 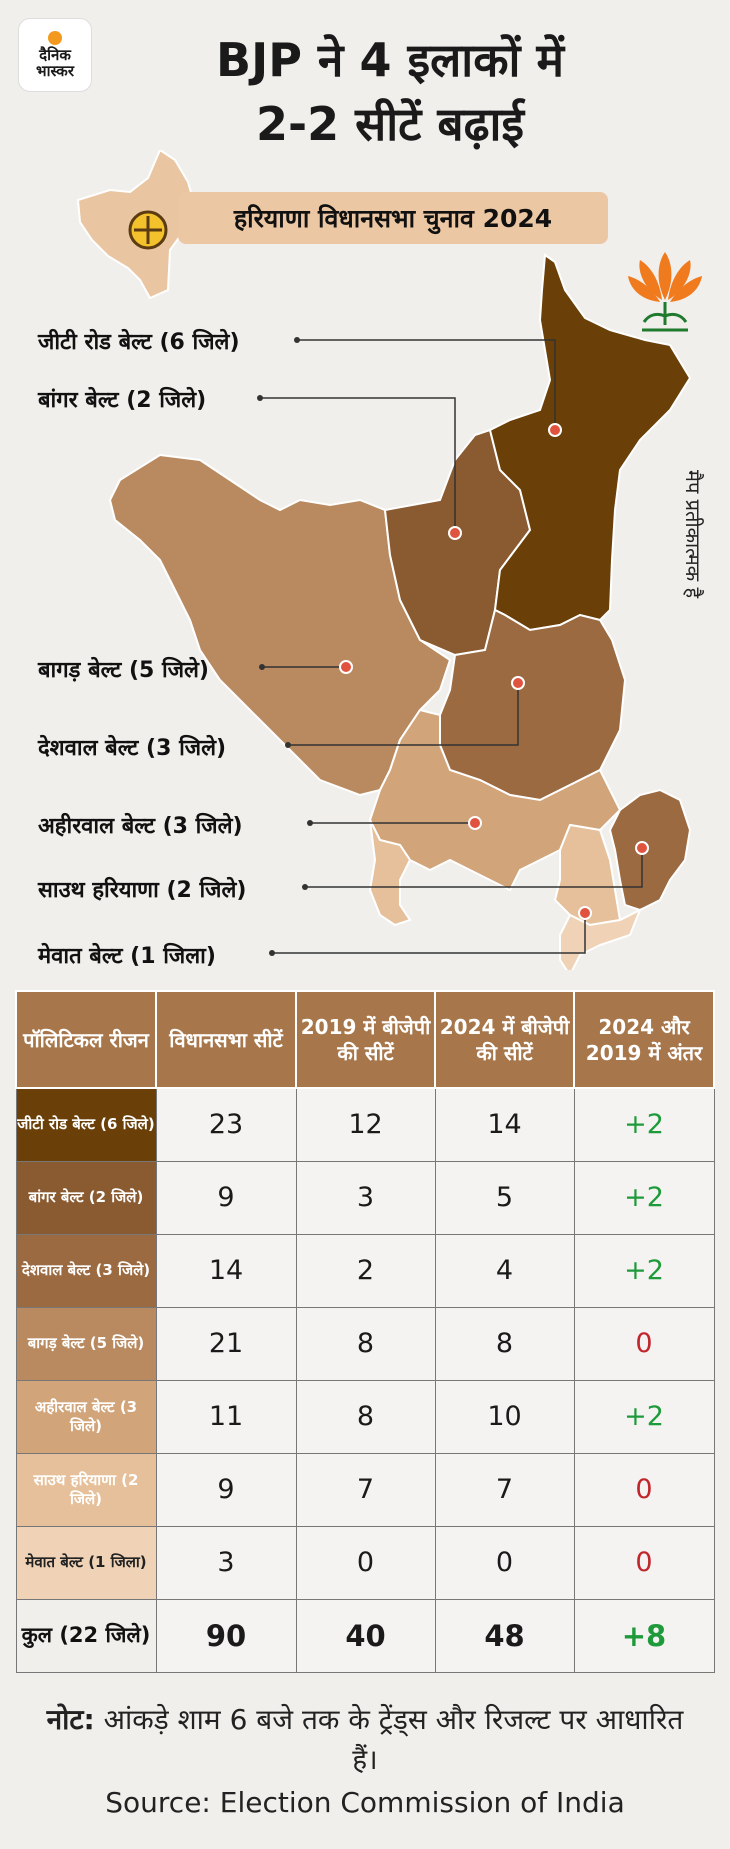 I want to click on region-cell: मेवात बेल्ट (1 जिला), so click(x=86, y=1562).